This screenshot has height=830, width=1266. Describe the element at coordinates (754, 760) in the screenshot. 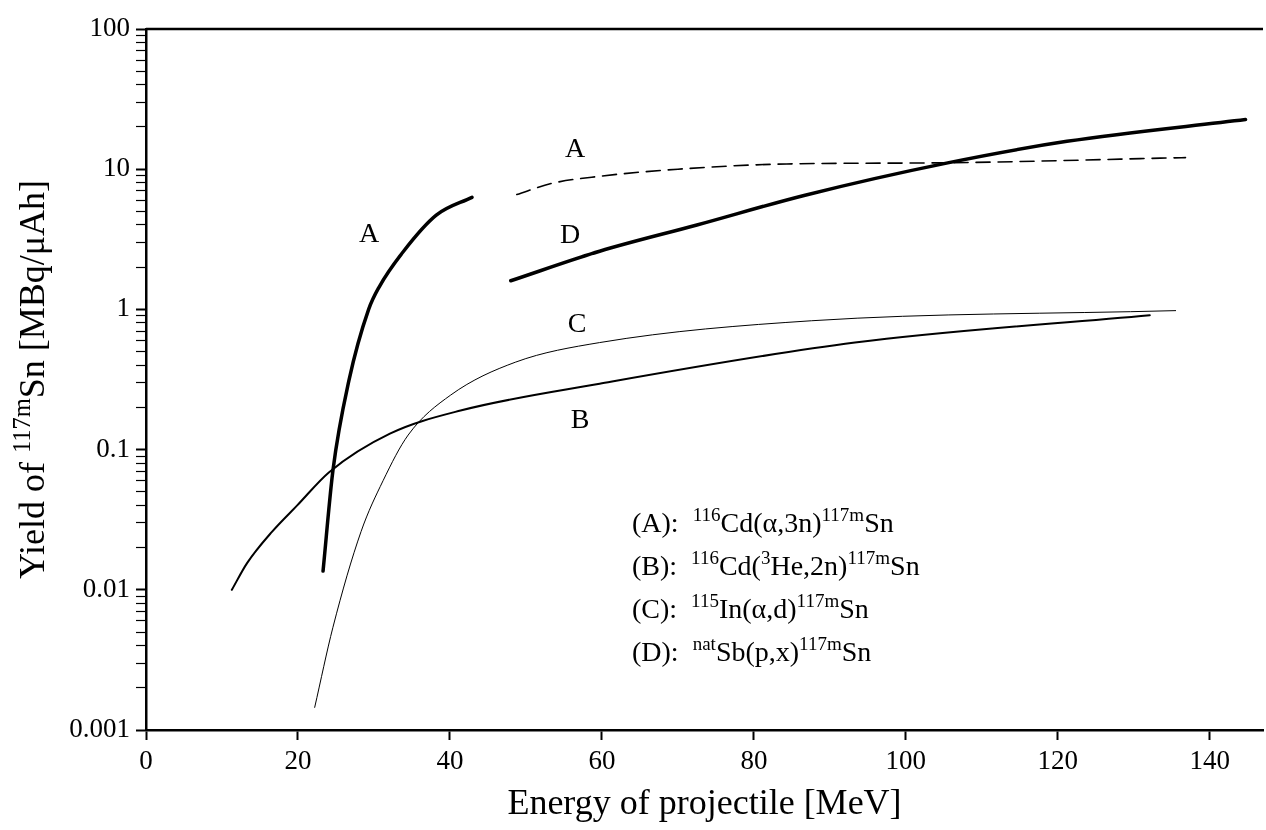

I see `x-tick-label: 80` at that location.